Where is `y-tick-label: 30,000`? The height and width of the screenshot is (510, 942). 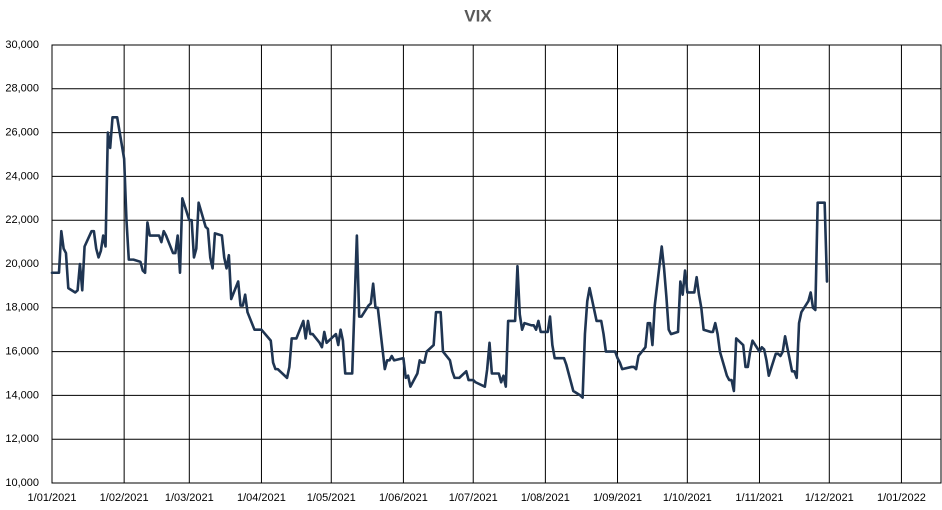 y-tick-label: 30,000 is located at coordinates (22, 45).